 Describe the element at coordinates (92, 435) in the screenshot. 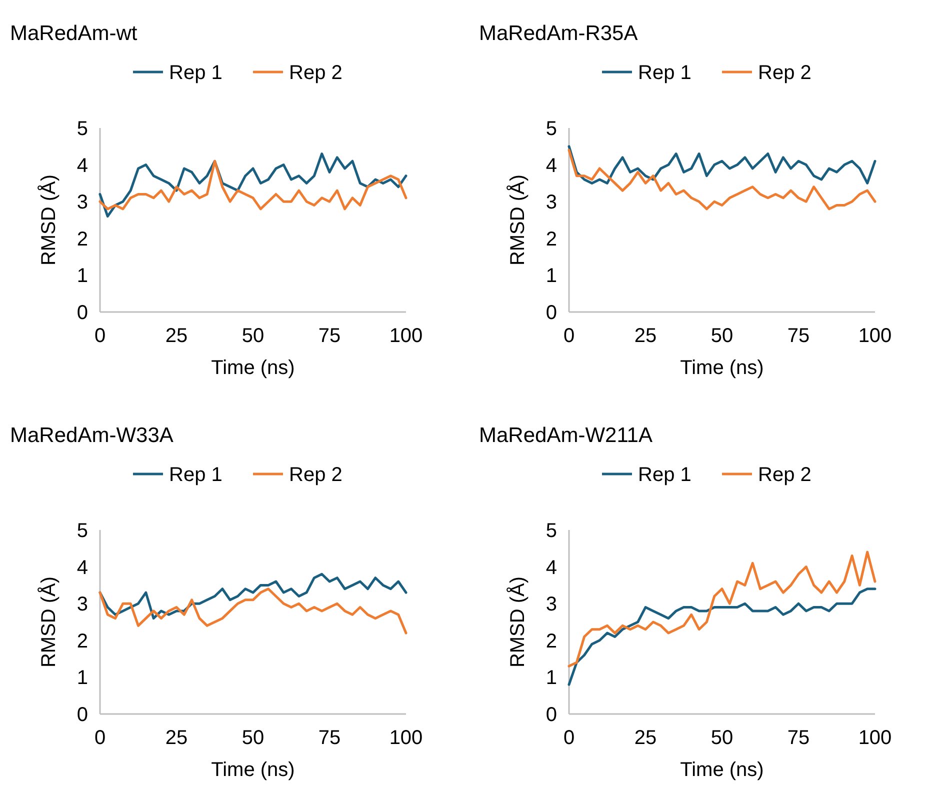

I see `chart-title: MaRedAm-W33A` at that location.